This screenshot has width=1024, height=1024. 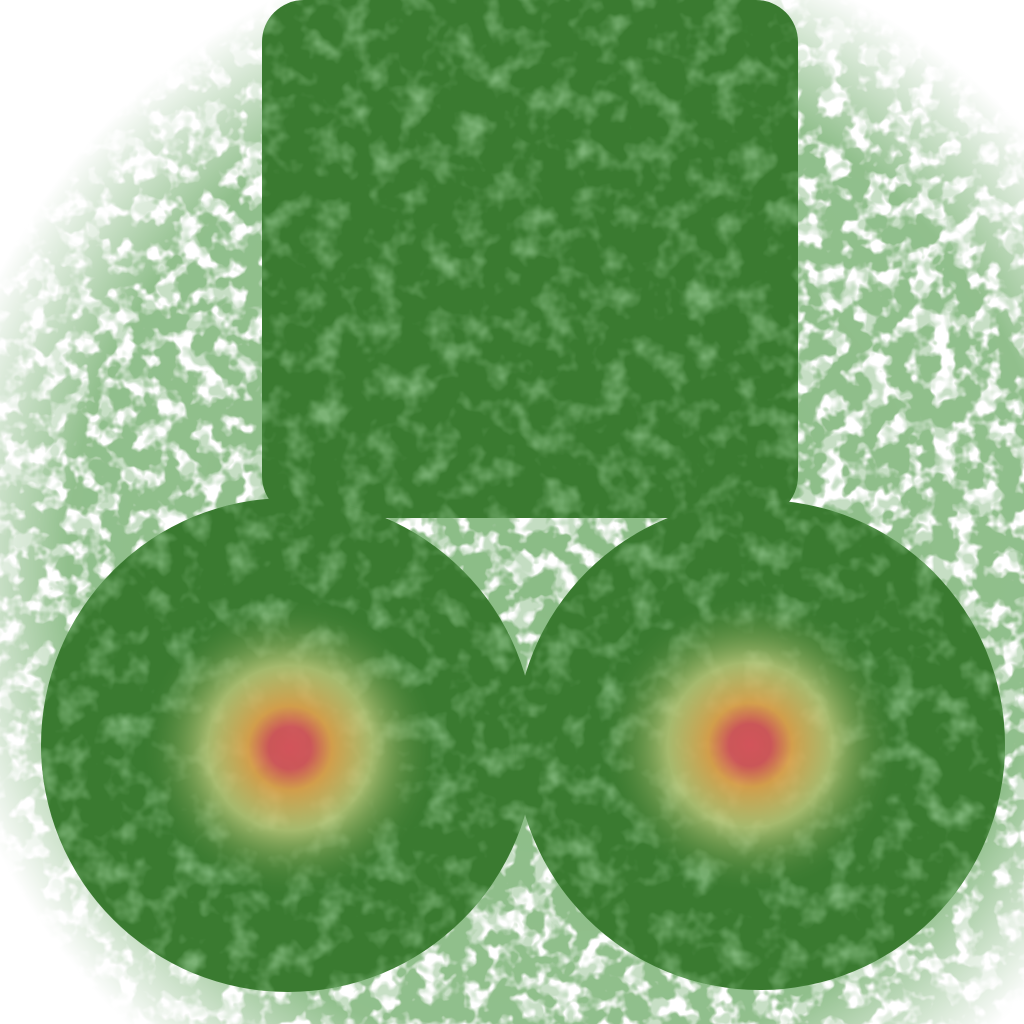 What do you see at coordinates (290, 748) in the screenshot?
I see `left-circle-glow` at bounding box center [290, 748].